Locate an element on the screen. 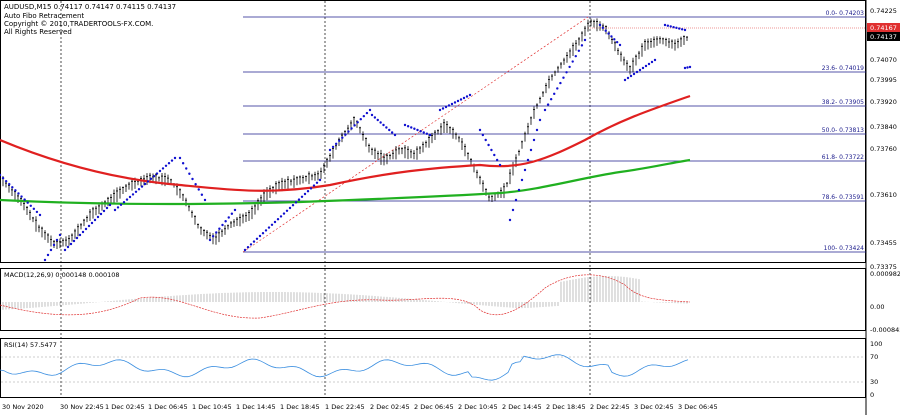 This screenshot has width=900, height=415. ma-slow-line is located at coordinates (345, 182).